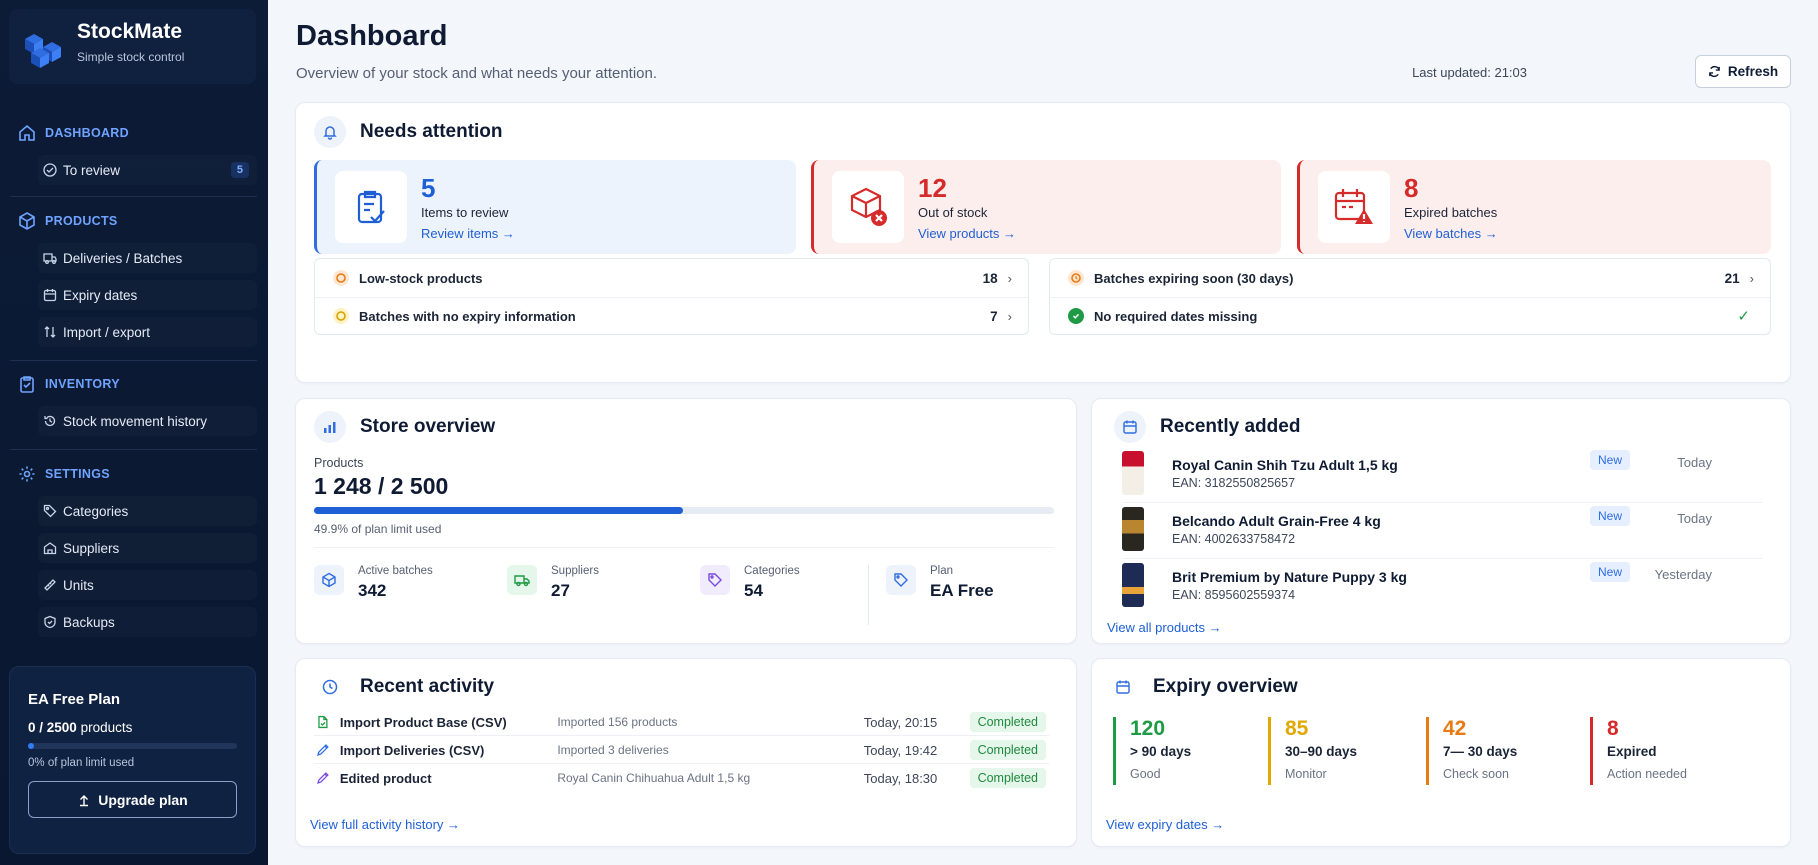  I want to click on view-batches-link: View batches →, so click(1451, 233).